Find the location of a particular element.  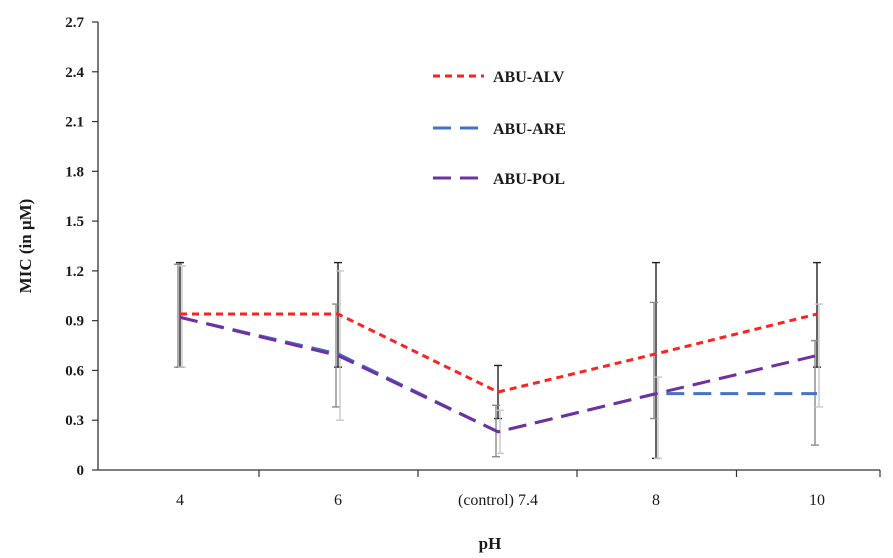

legend: ABU-ALV ABU-ARE ABU-POL is located at coordinates (499, 128).